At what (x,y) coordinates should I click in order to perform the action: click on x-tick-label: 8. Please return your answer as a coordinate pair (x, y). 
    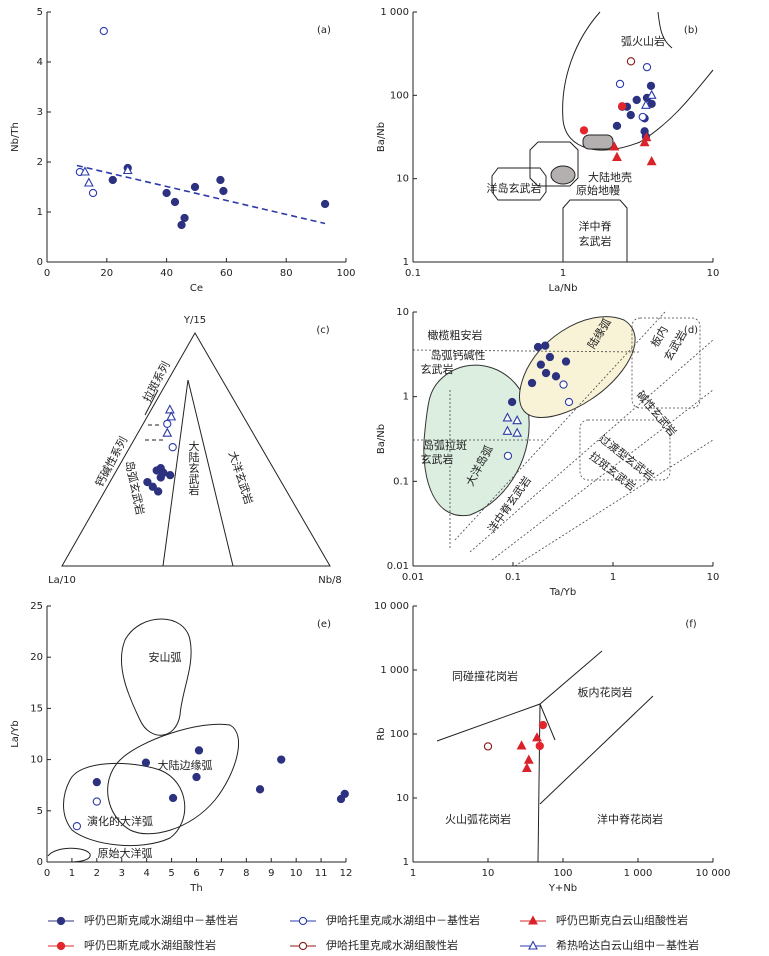
    Looking at the image, I should click on (246, 873).